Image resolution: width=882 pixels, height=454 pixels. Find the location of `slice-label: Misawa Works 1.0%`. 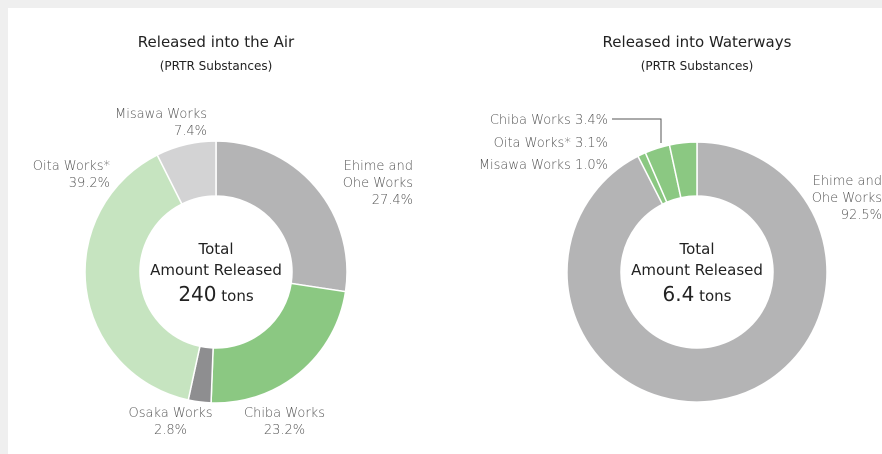

slice-label: Misawa Works 1.0% is located at coordinates (528, 165).